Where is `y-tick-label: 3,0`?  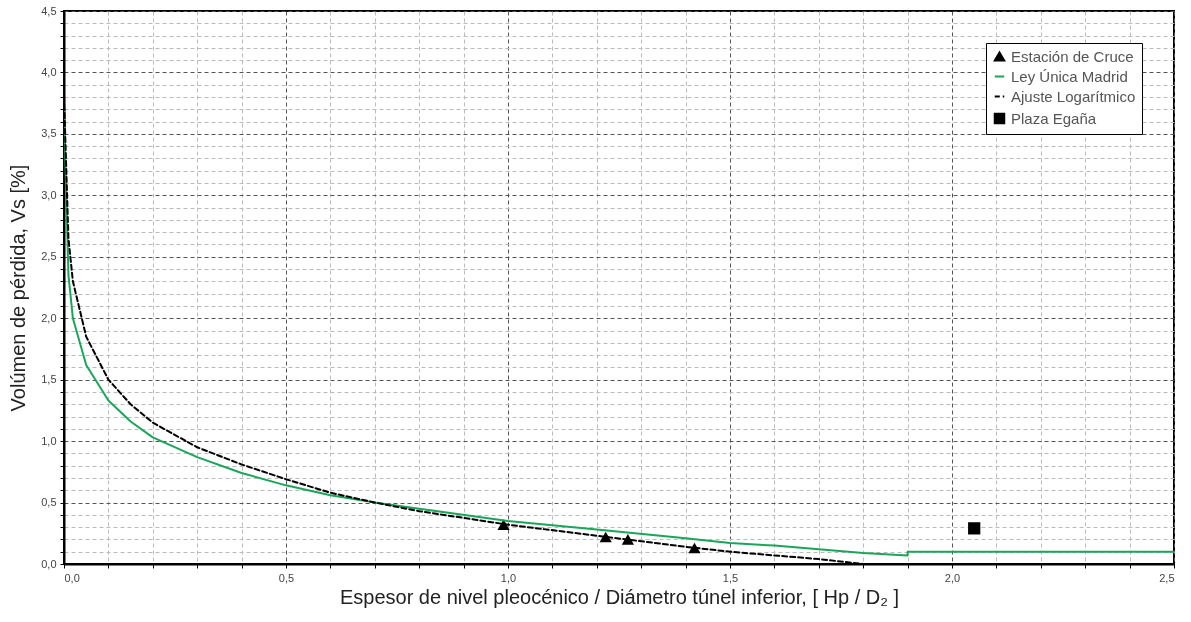 y-tick-label: 3,0 is located at coordinates (49, 194).